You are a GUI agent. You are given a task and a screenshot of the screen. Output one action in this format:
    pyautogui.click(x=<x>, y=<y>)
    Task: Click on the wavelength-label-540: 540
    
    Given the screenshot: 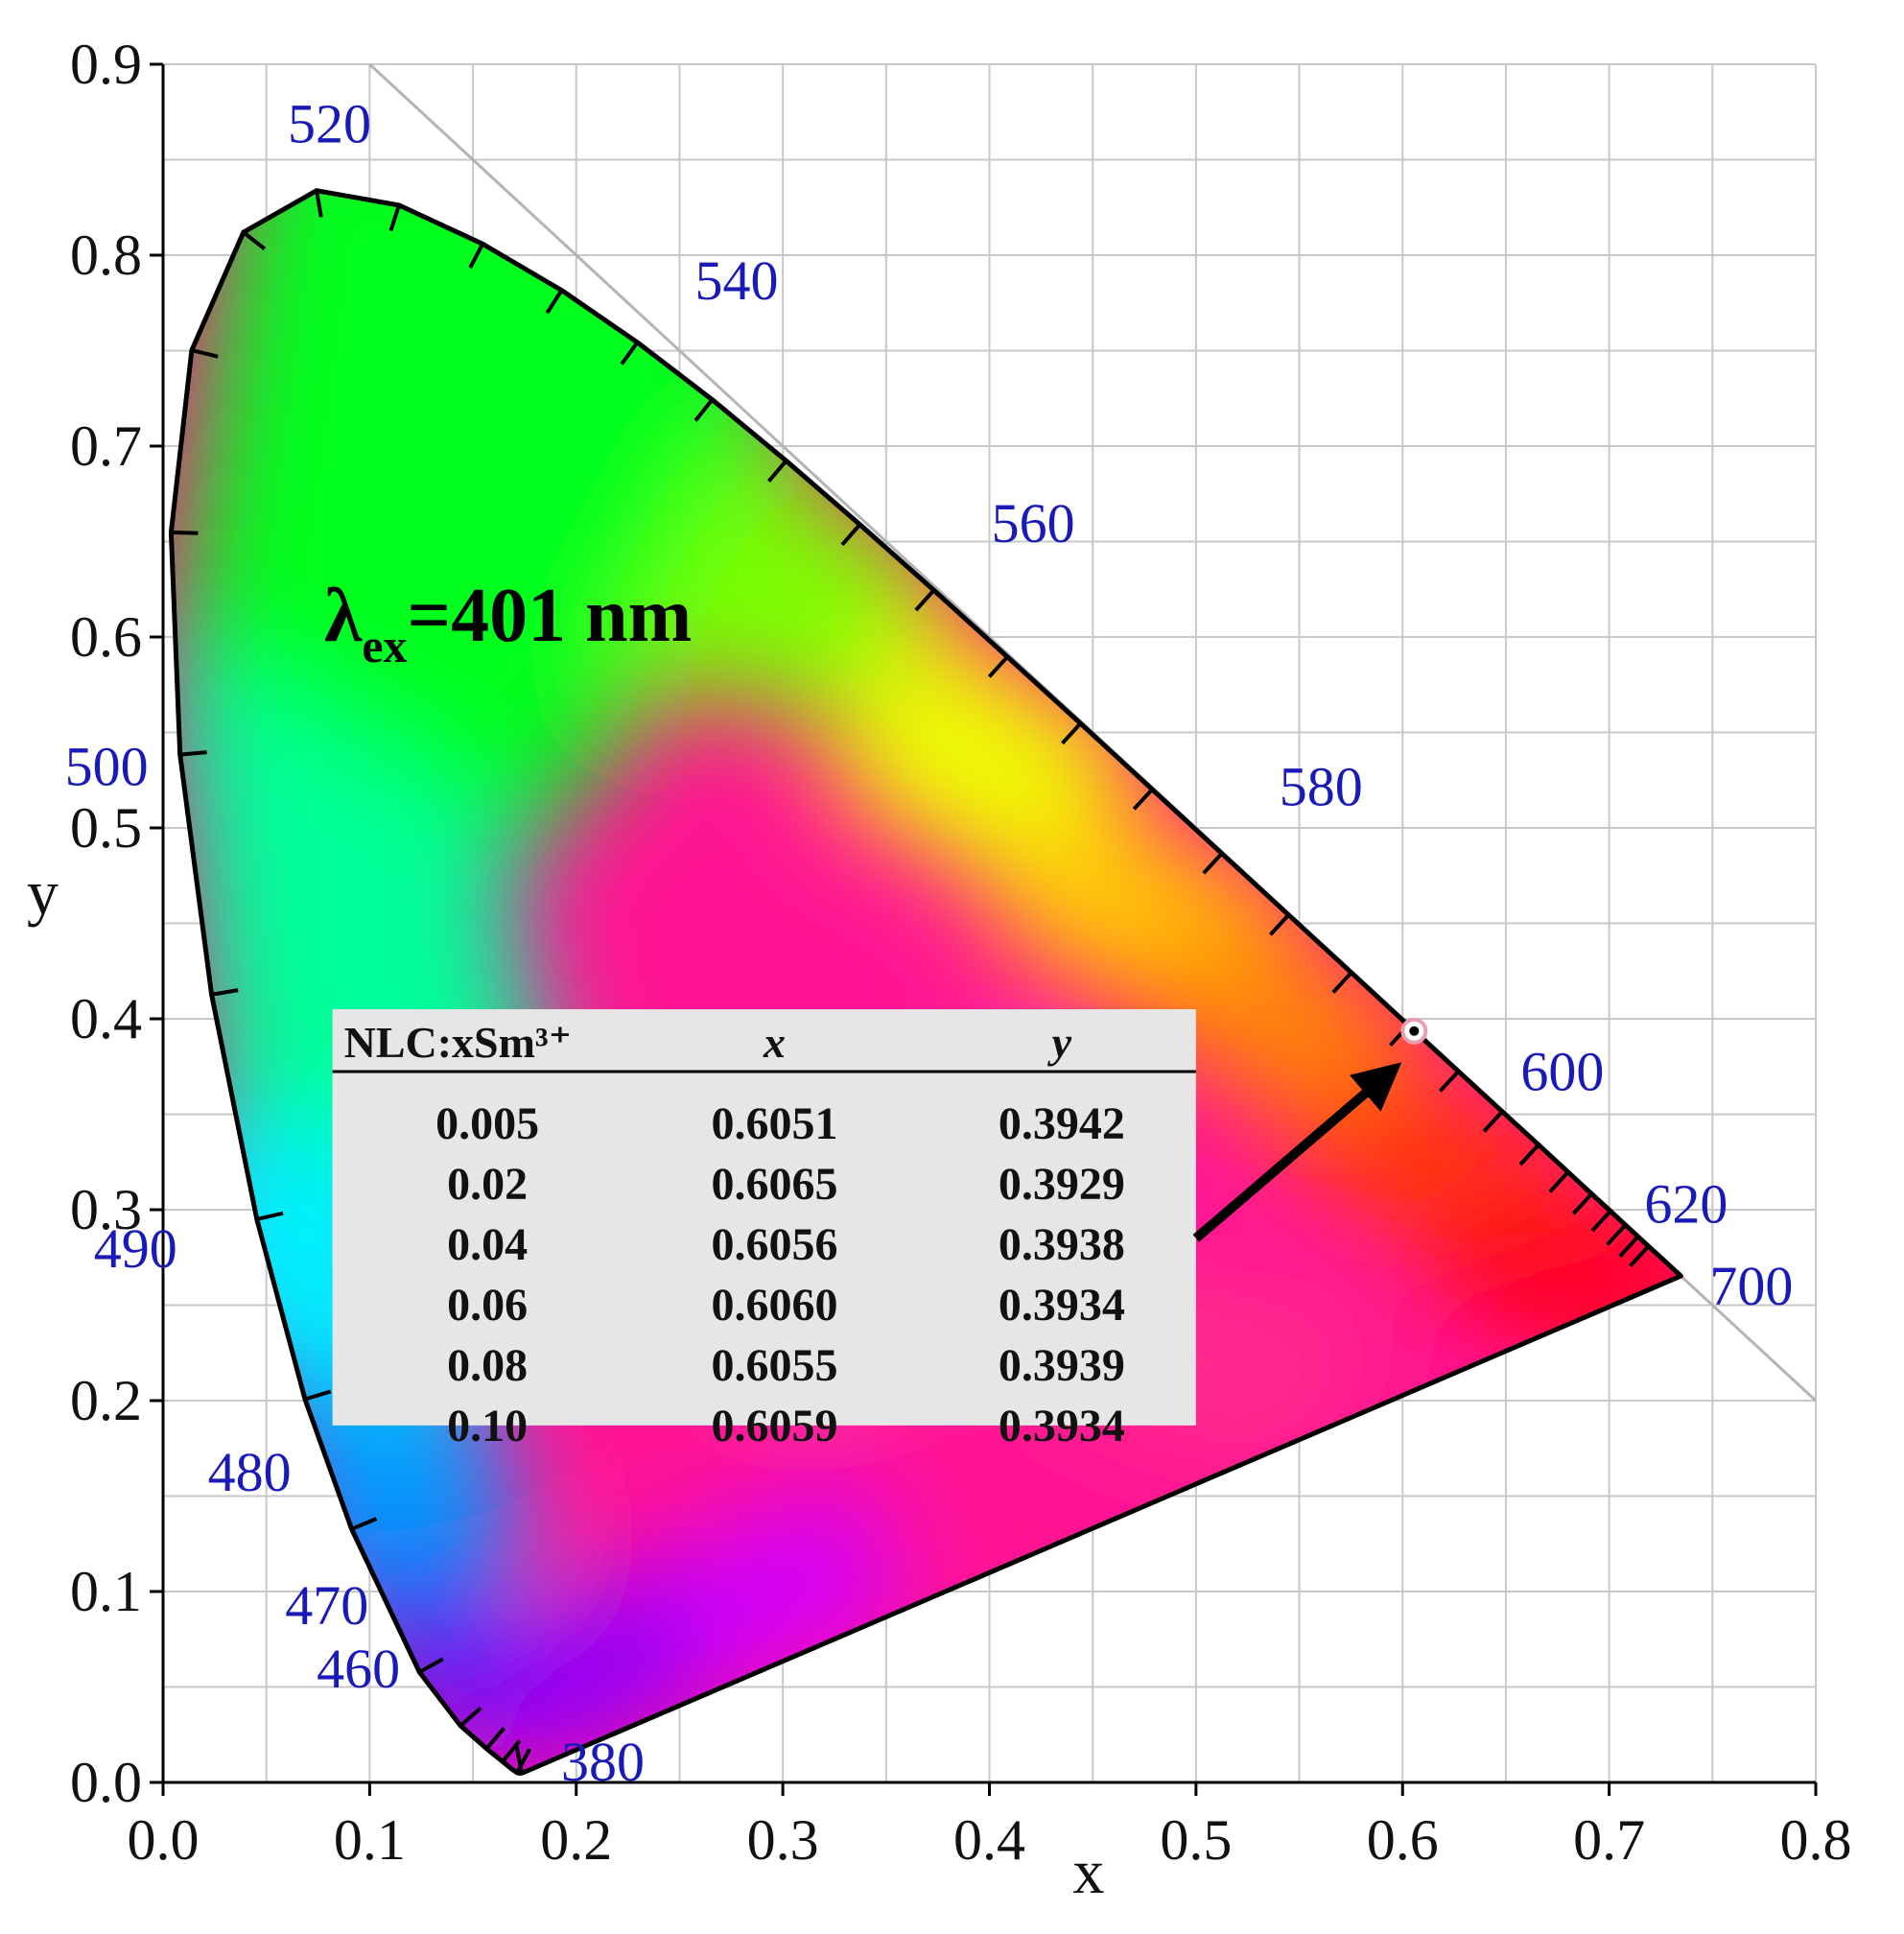 What is the action you would take?
    pyautogui.click(x=737, y=280)
    